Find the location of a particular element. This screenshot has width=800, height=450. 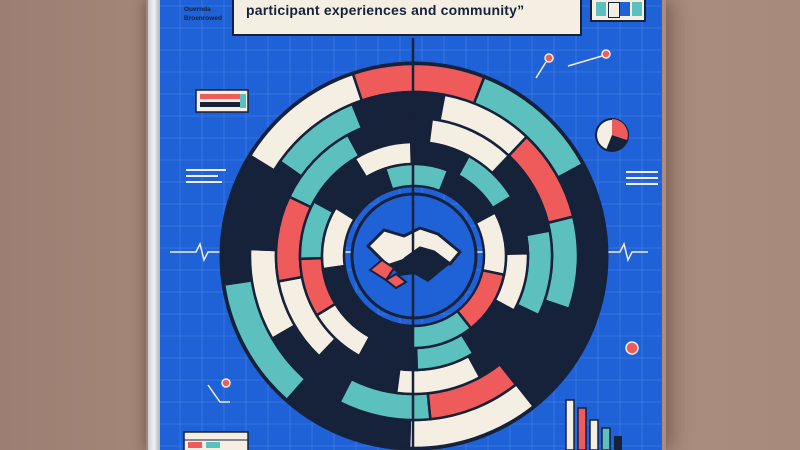

corner-label-1: Ouernda is located at coordinates (197, 9).